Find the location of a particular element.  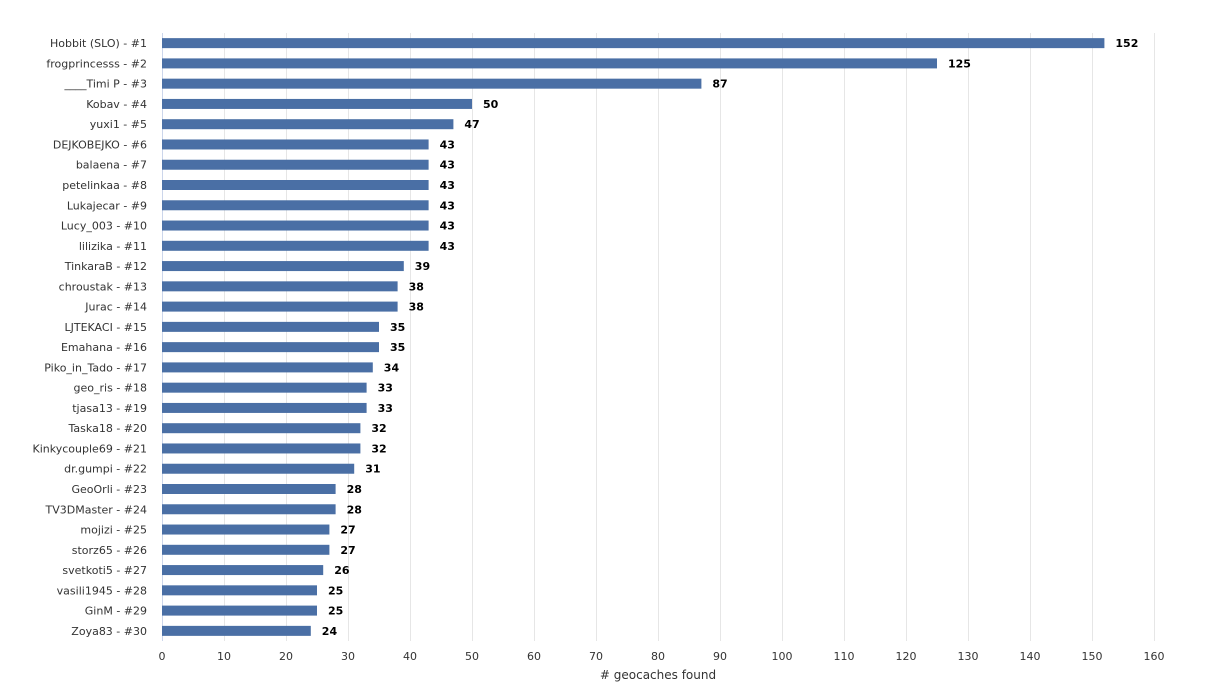

category-label: mojizi - #25 is located at coordinates (113, 530).